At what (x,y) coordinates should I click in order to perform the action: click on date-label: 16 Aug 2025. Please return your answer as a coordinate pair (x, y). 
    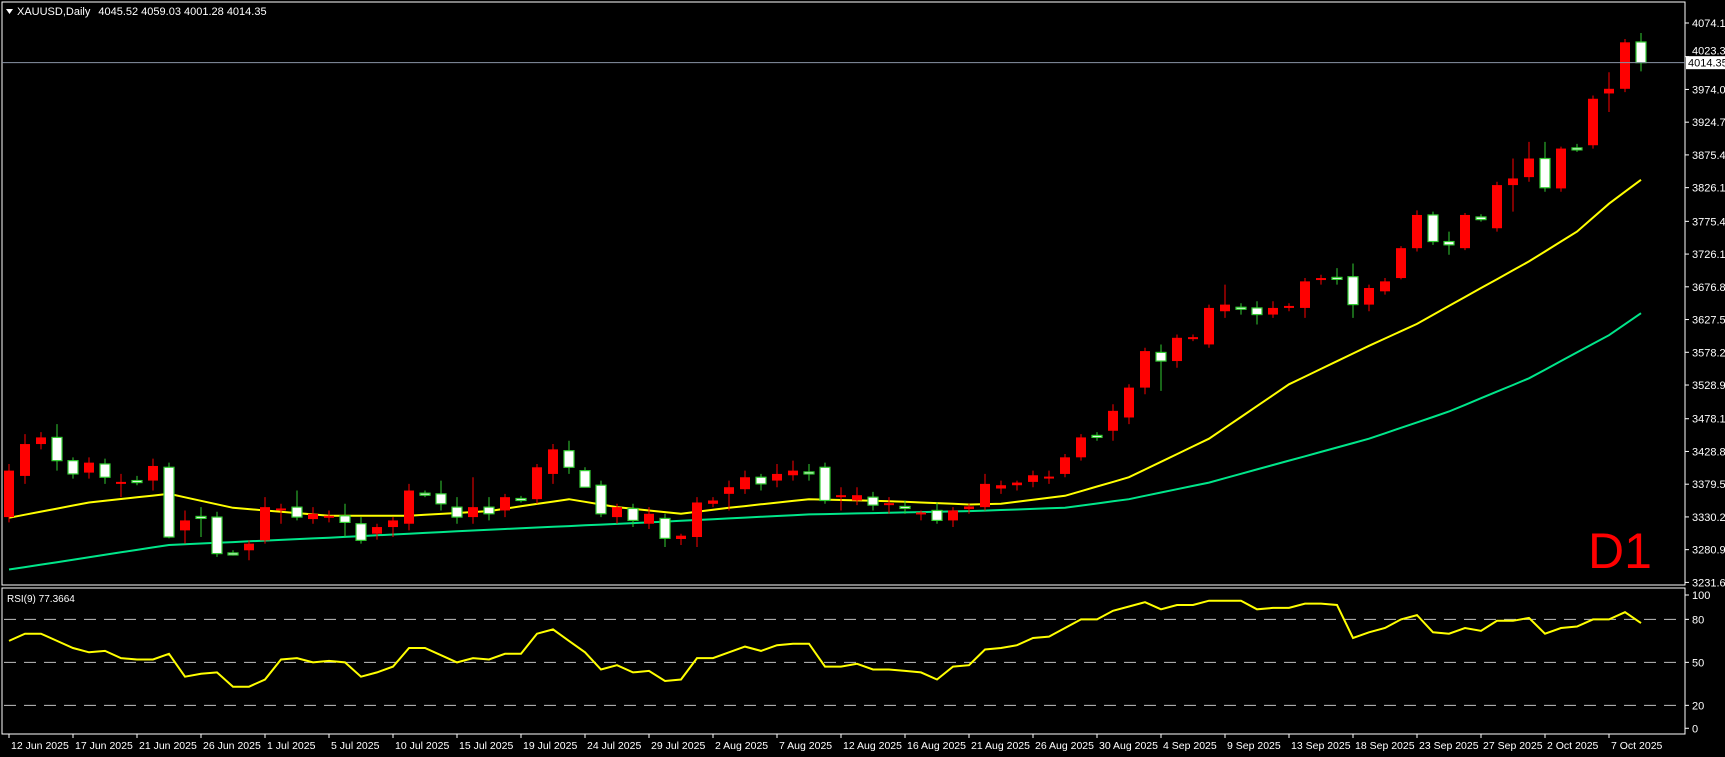
    Looking at the image, I should click on (936, 746).